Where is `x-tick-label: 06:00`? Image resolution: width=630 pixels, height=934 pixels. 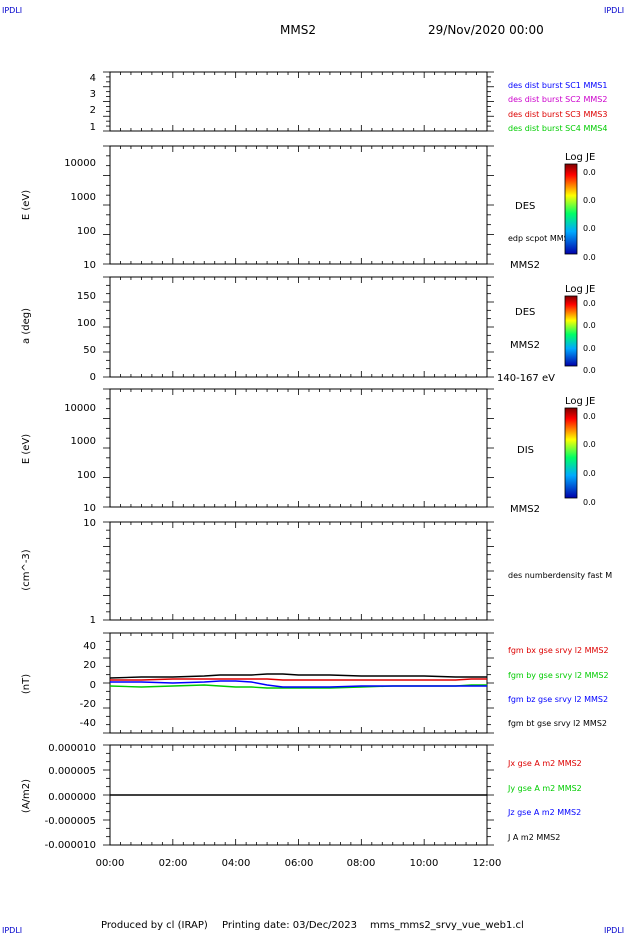 x-tick-label: 06:00 is located at coordinates (299, 863).